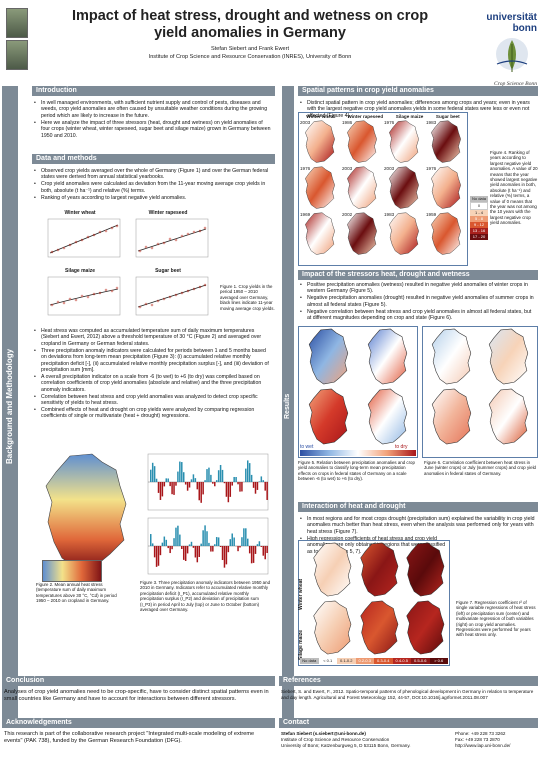 The height and width of the screenshot is (768, 543). What do you see at coordinates (409, 116) in the screenshot?
I see `fig4-crop-label: Silage maize` at bounding box center [409, 116].